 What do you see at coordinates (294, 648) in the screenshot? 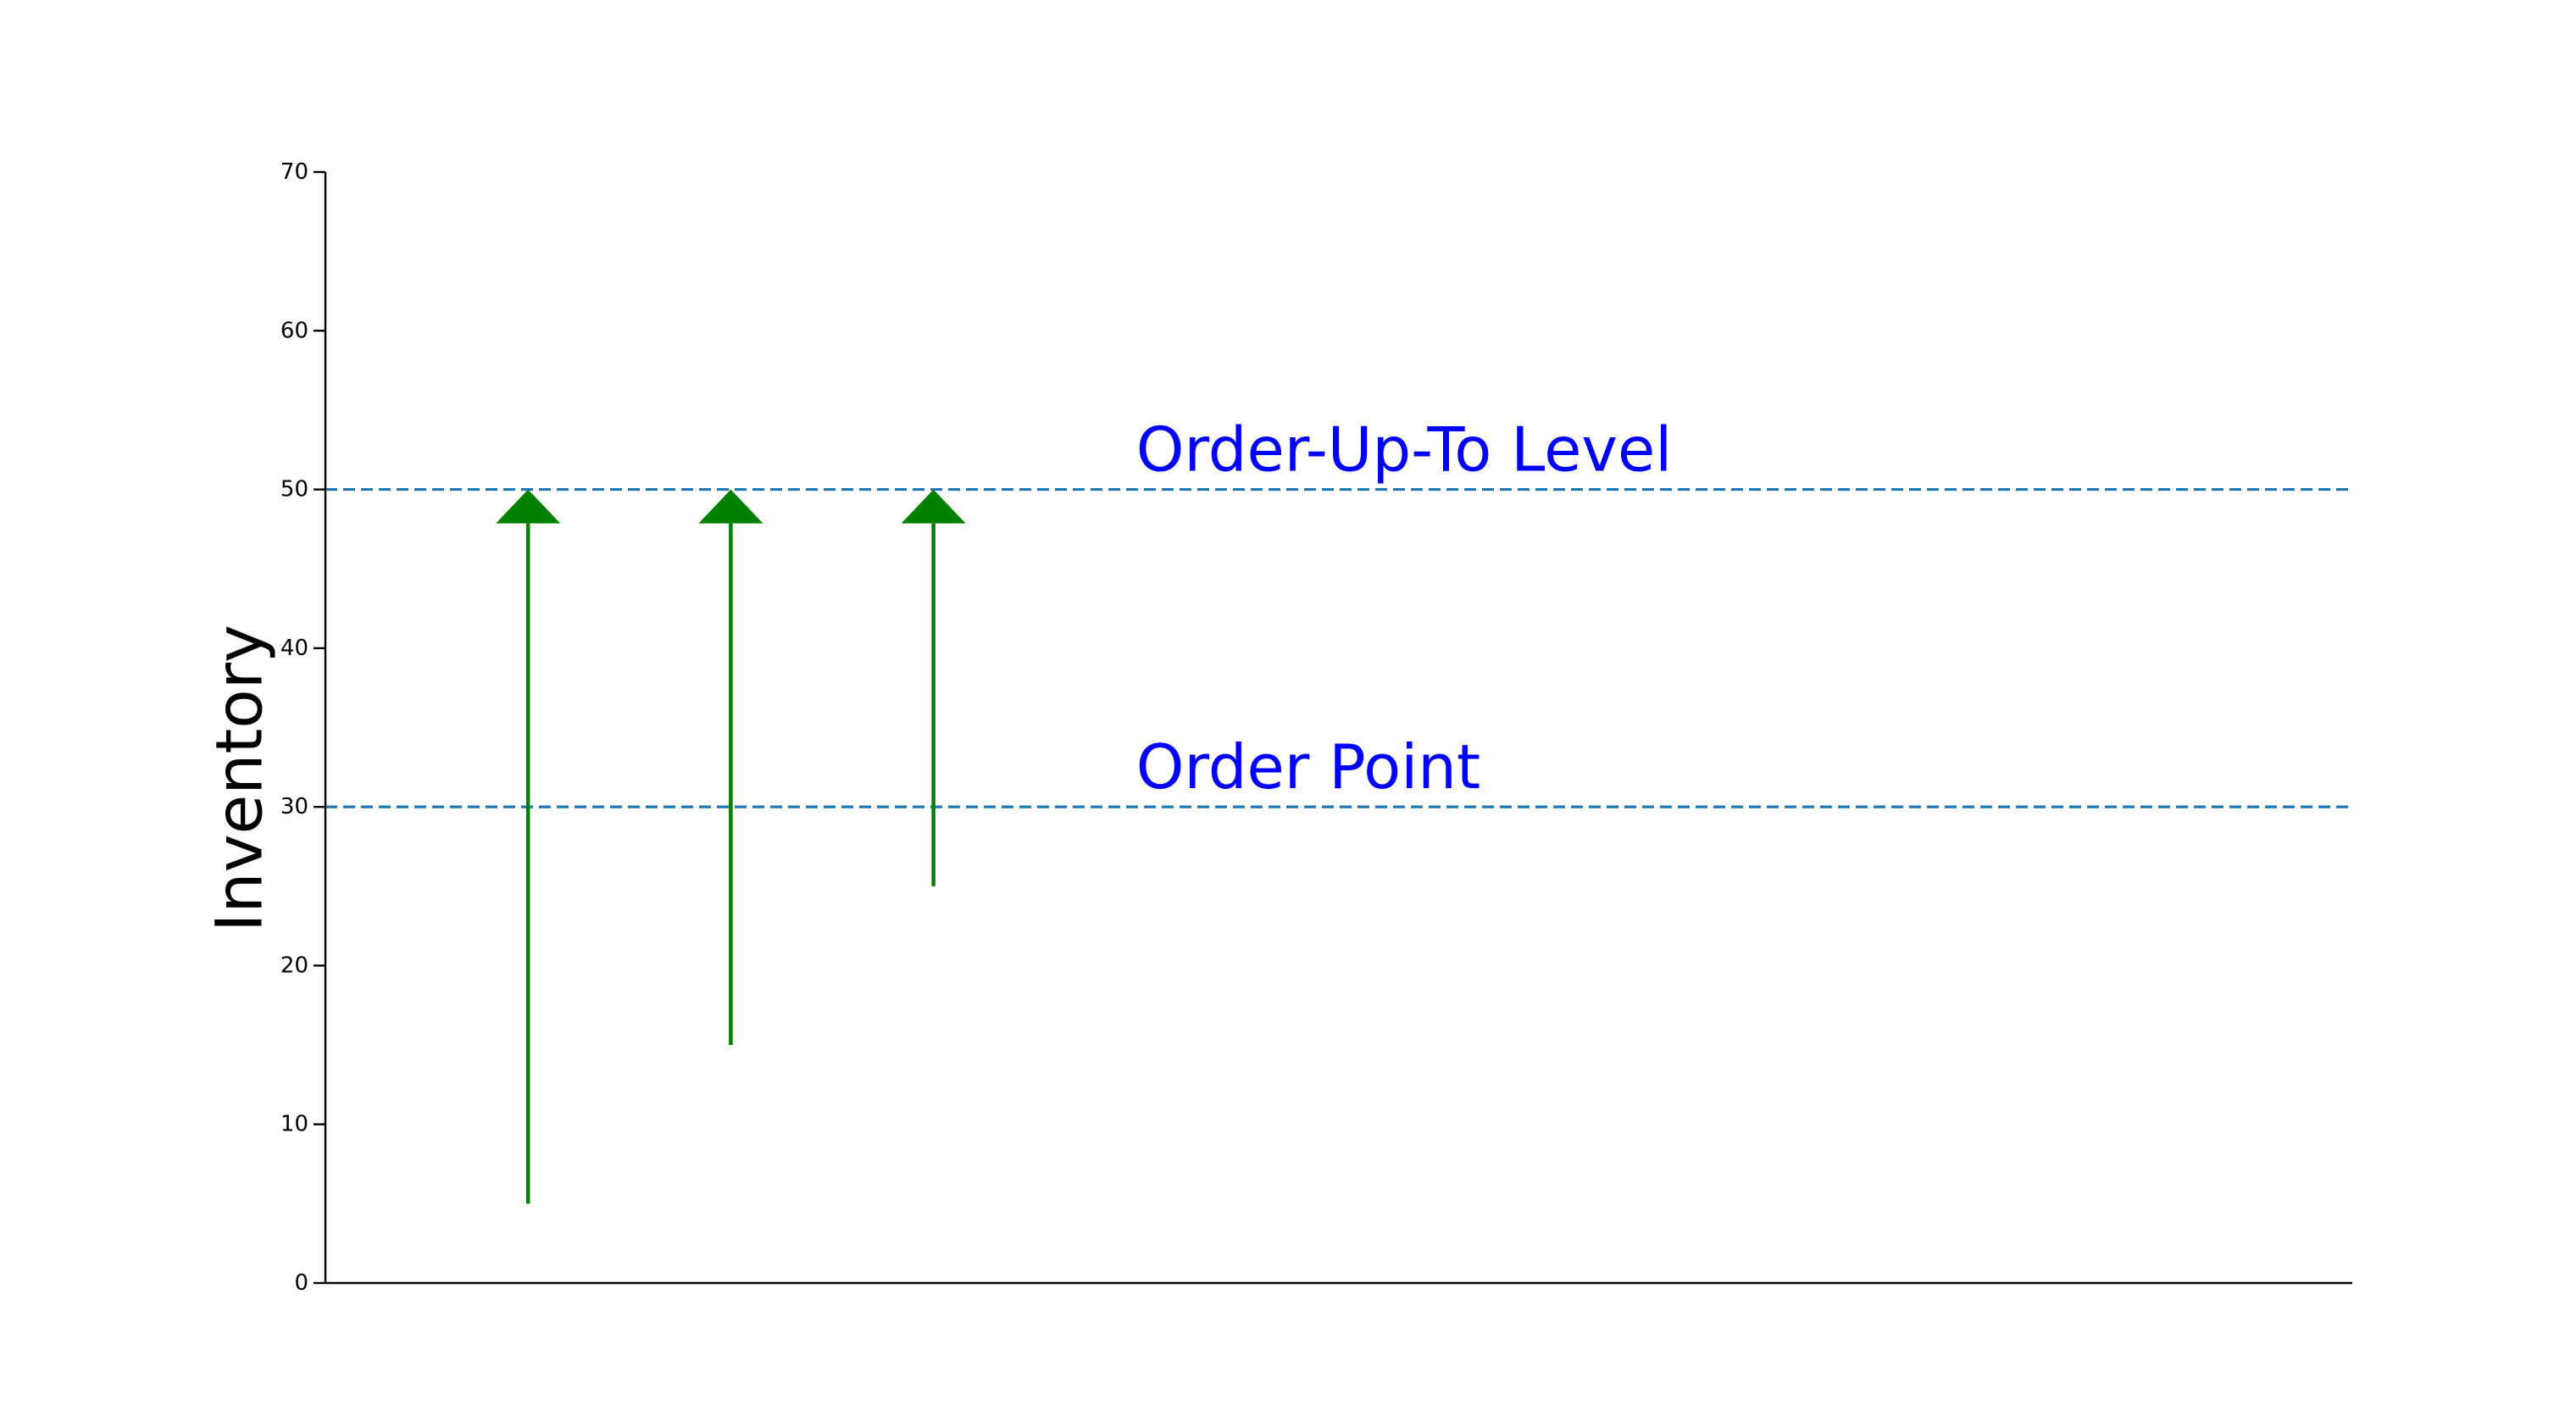
I see `y-tick-label: 40` at bounding box center [294, 648].